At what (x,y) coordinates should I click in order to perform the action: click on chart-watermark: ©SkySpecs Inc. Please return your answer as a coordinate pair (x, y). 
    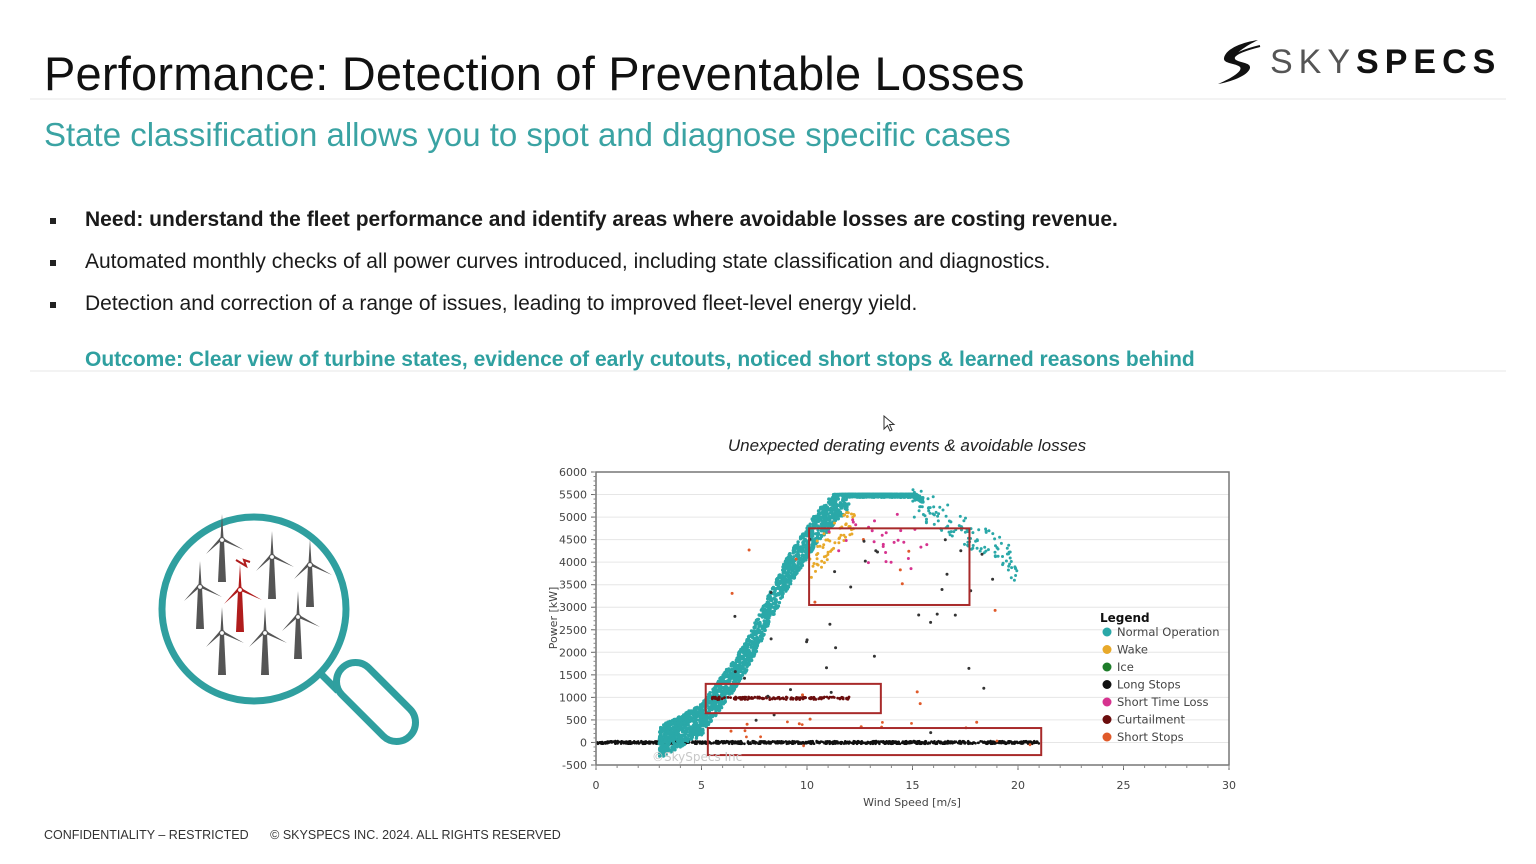
    Looking at the image, I should click on (697, 757).